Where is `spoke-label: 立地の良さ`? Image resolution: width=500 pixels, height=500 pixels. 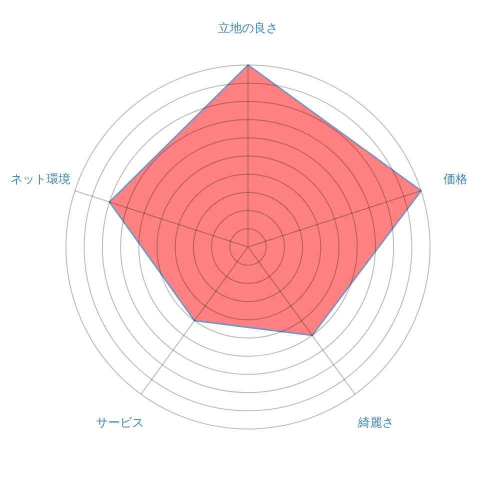 spoke-label: 立地の良さ is located at coordinates (248, 28).